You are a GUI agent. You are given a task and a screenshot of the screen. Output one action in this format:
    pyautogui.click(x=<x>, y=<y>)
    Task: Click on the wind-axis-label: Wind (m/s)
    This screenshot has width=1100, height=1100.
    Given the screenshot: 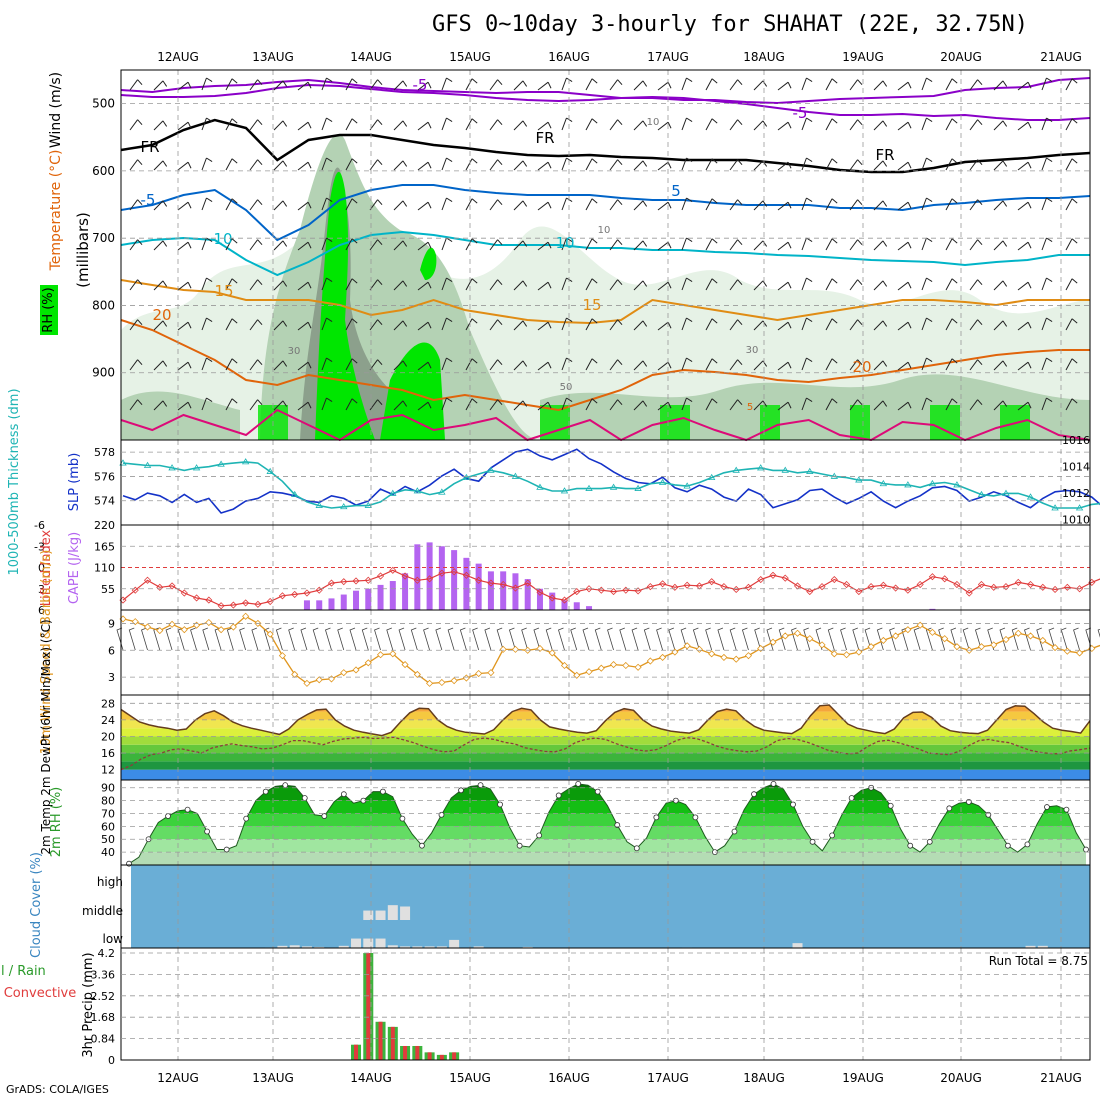 What is the action you would take?
    pyautogui.click(x=56, y=110)
    